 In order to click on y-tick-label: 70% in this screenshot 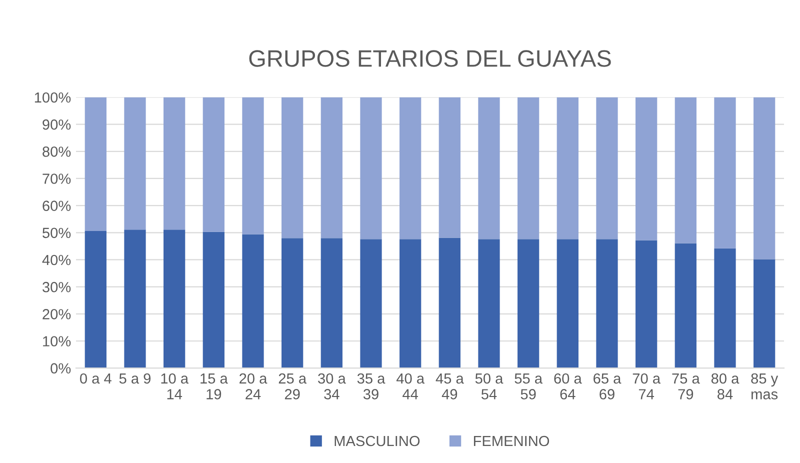, I will do `click(56, 179)`.